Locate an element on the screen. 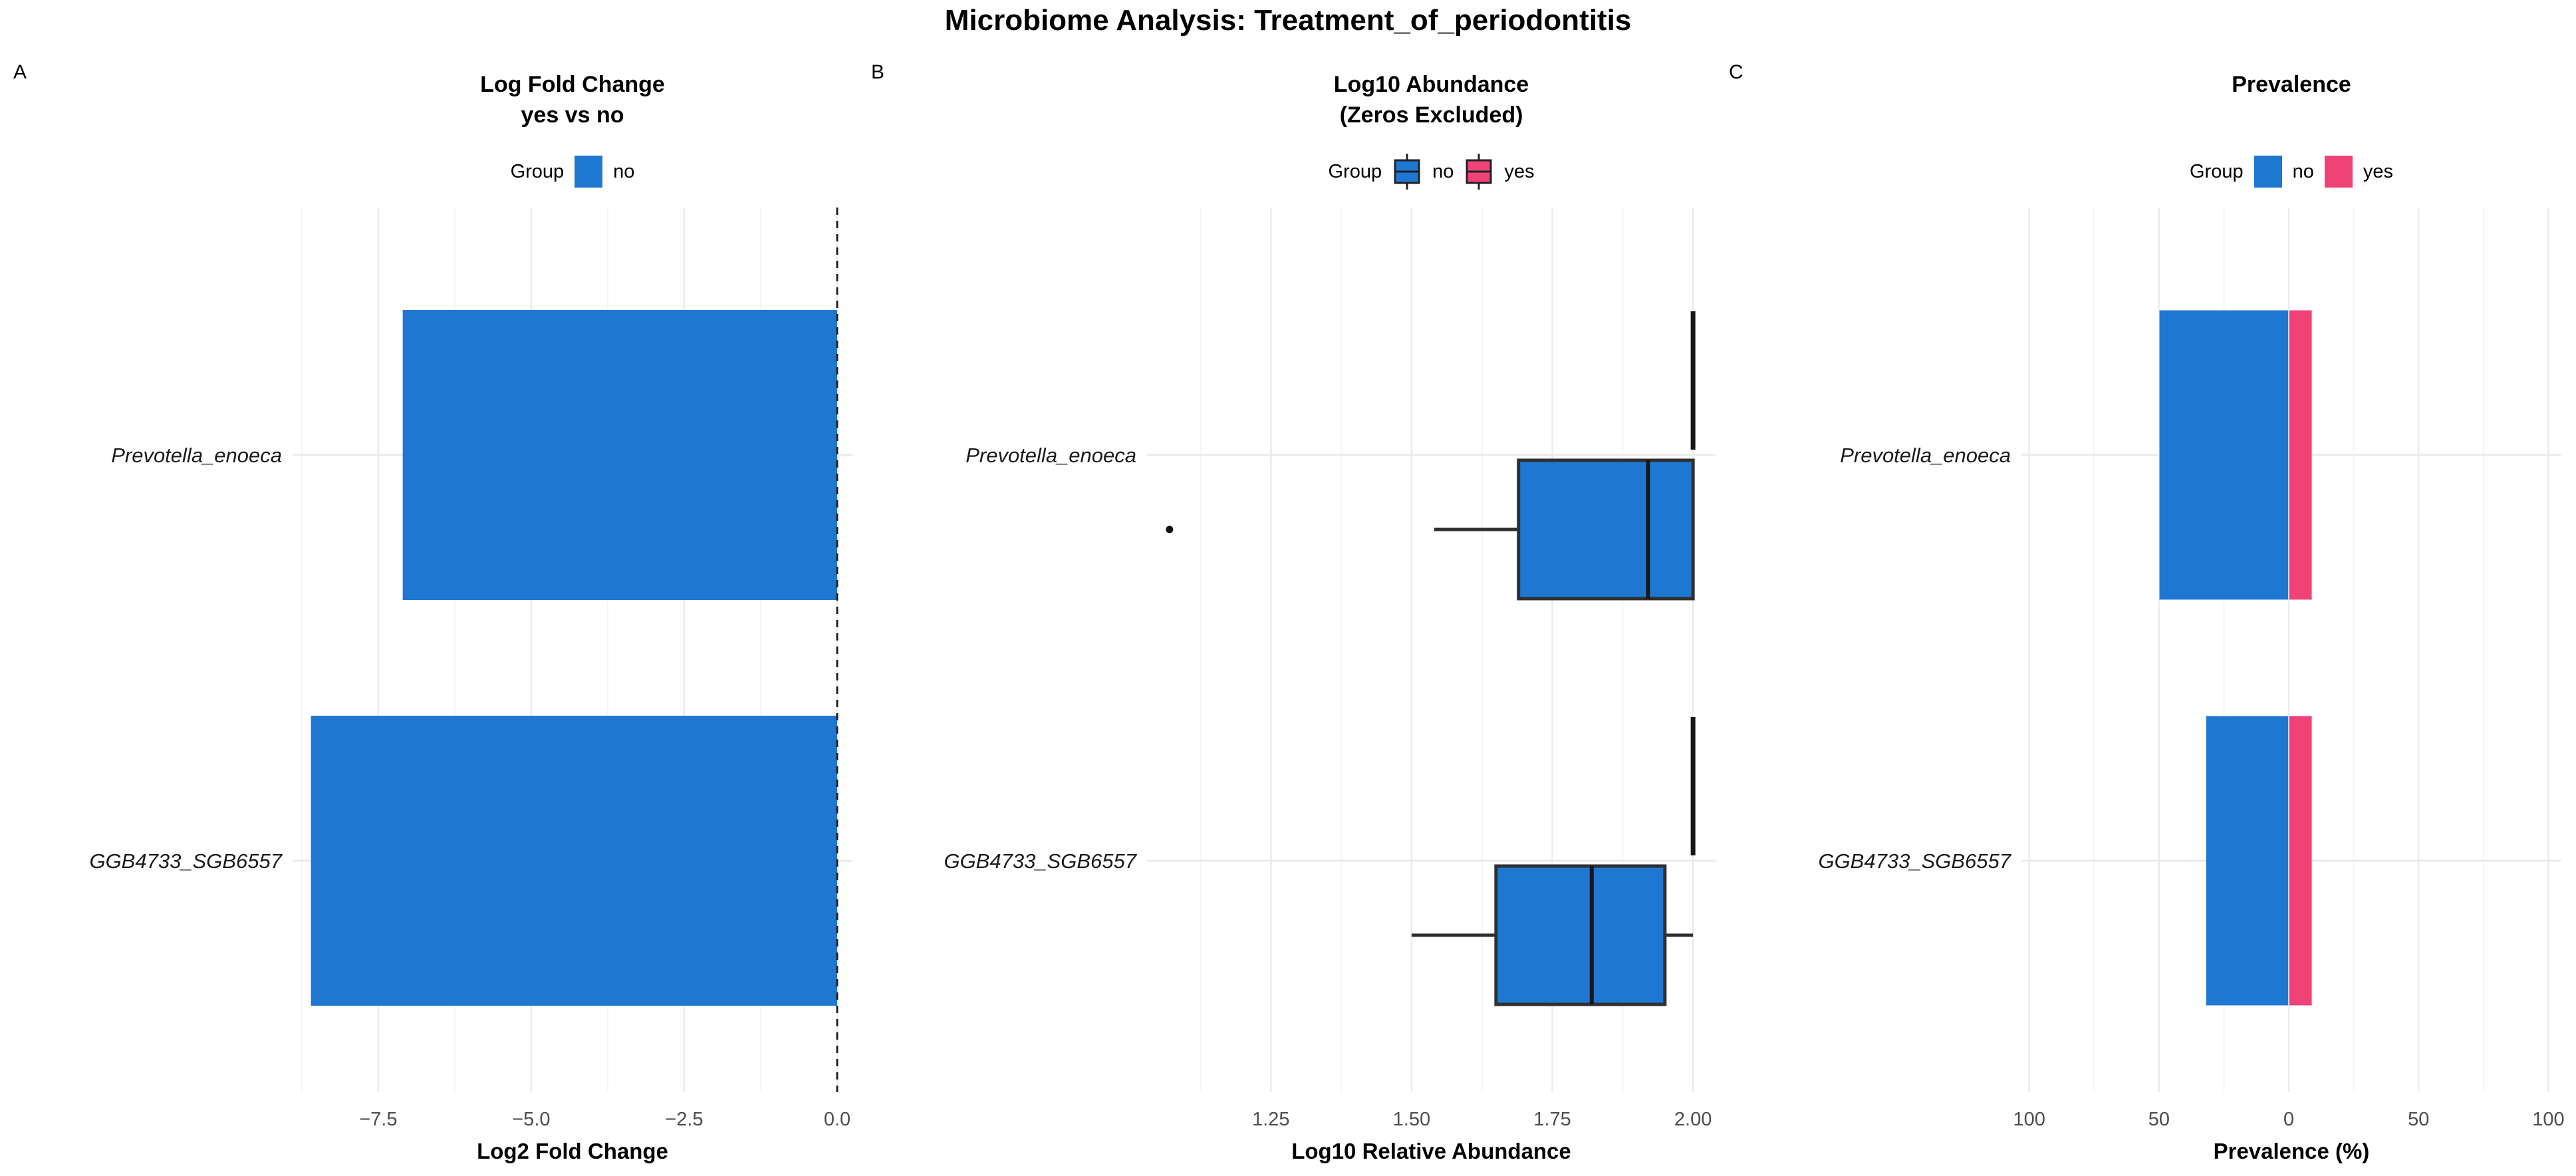 This screenshot has height=1176, width=2576. x-tick-label: 0 is located at coordinates (2288, 1119).